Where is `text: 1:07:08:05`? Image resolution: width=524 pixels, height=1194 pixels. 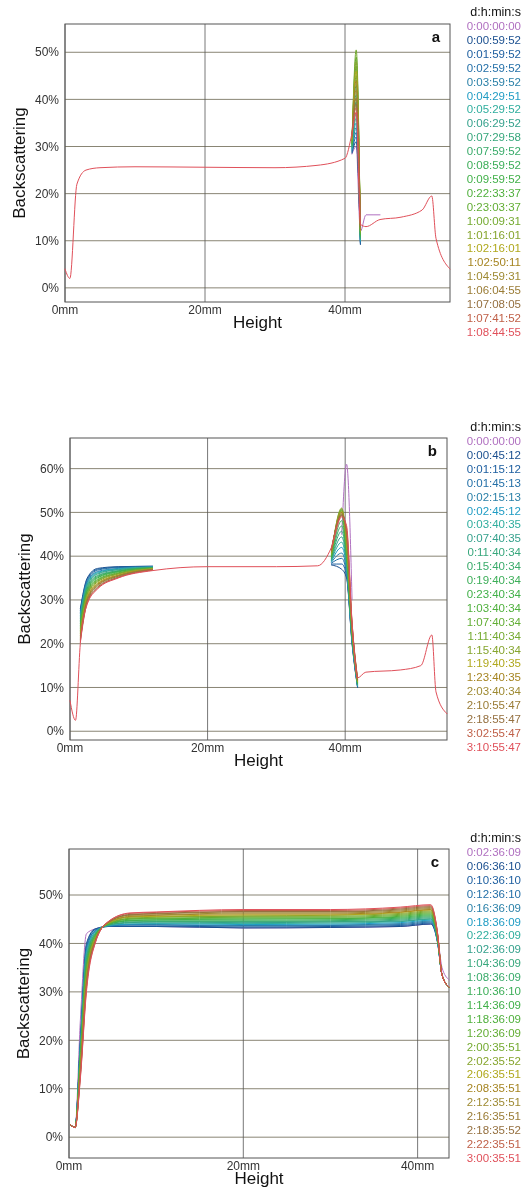 text: 1:07:08:05 is located at coordinates (493, 304).